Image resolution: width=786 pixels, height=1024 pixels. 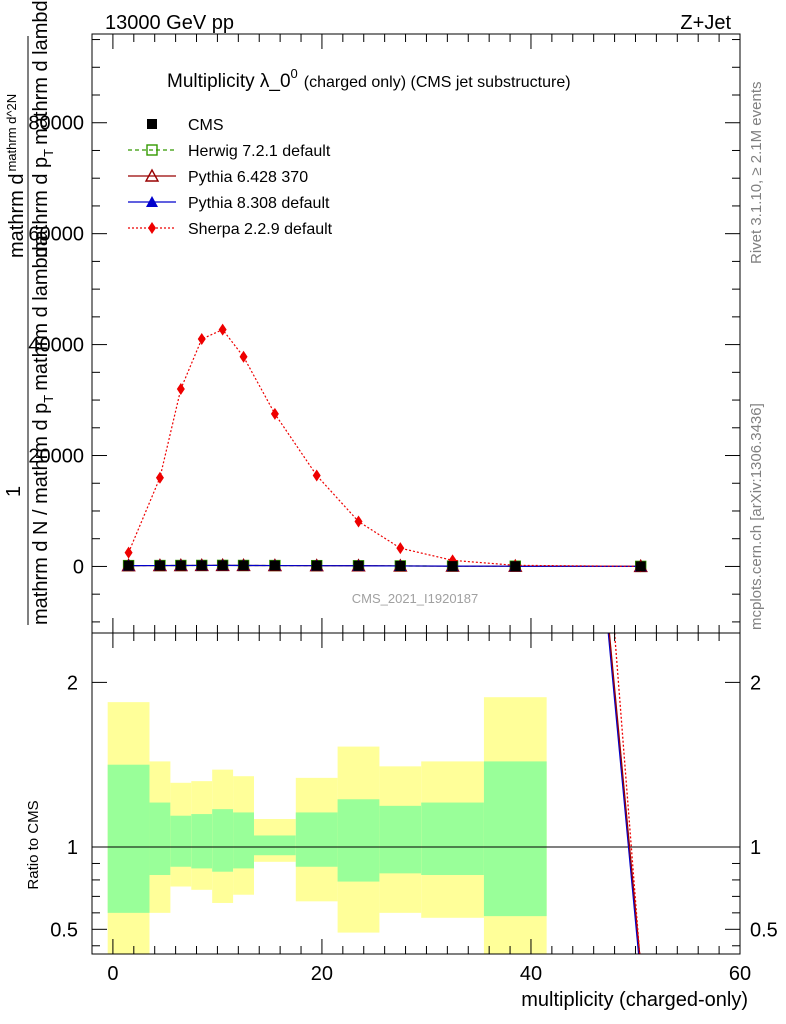 What do you see at coordinates (56, 124) in the screenshot?
I see `y-tick-label: 80000` at bounding box center [56, 124].